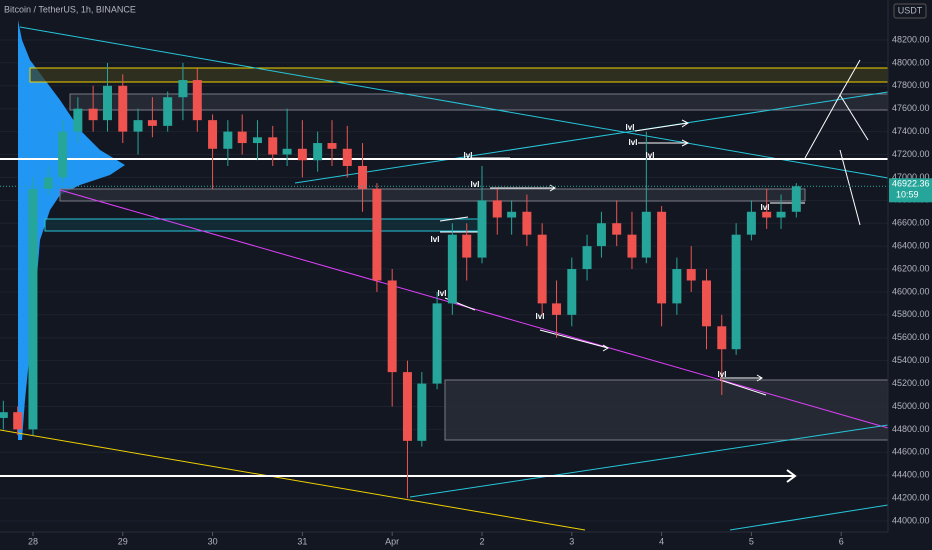 Image resolution: width=932 pixels, height=550 pixels. Describe the element at coordinates (911, 429) in the screenshot. I see `y-tick-label: 44800.00` at that location.